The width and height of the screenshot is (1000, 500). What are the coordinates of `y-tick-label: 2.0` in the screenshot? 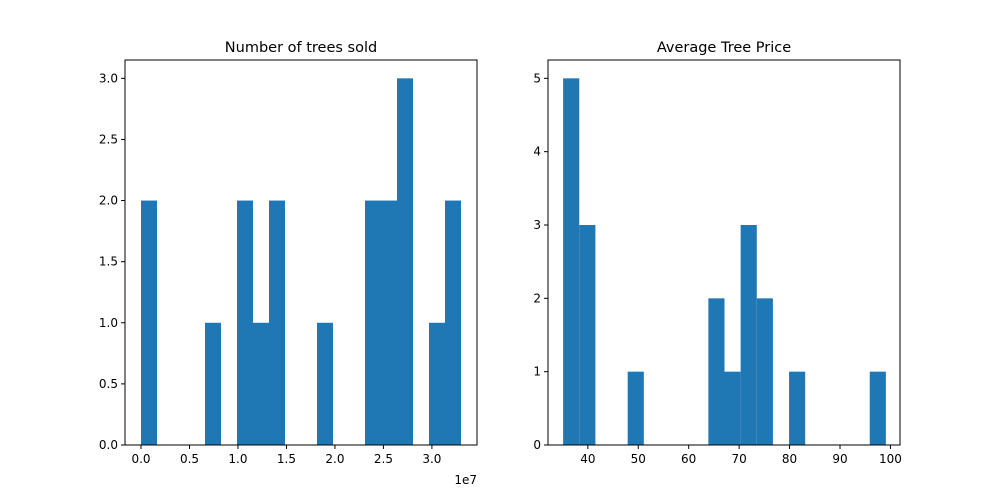 It's located at (108, 201).